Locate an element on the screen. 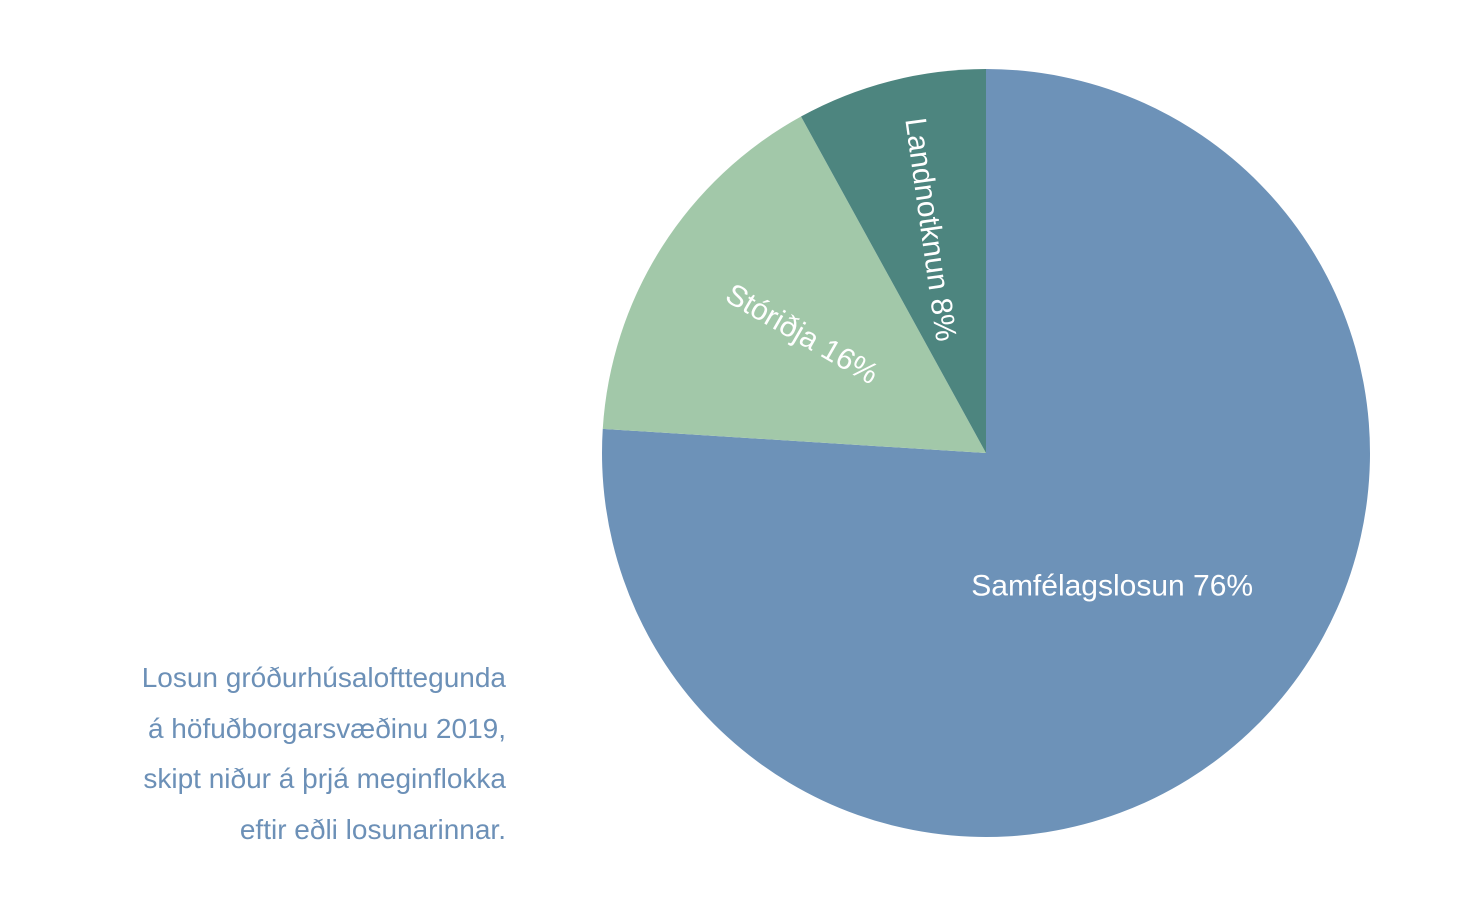  caption-line-1: Losun gróðurhúsalofttegunda is located at coordinates (323, 677).